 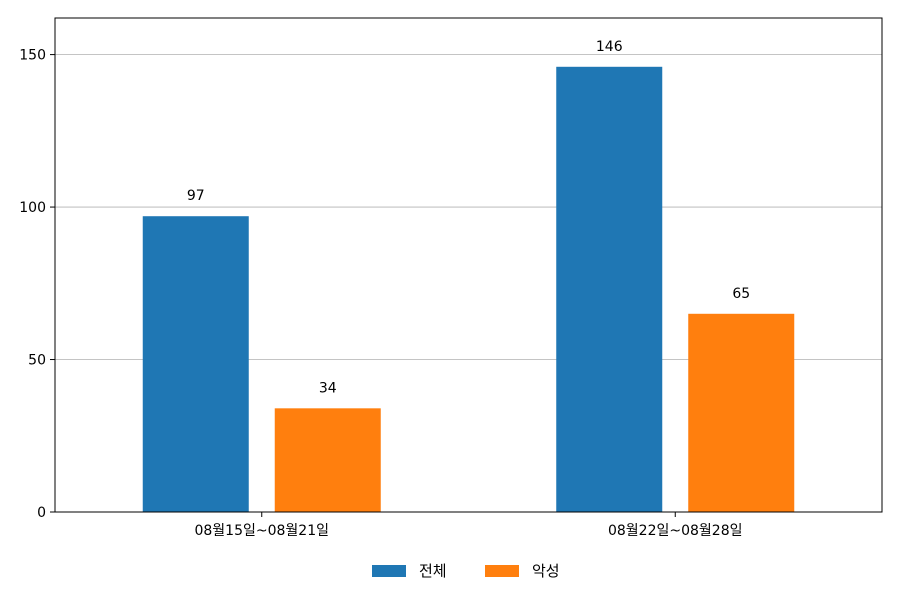 I want to click on data-label: 97, so click(x=196, y=196).